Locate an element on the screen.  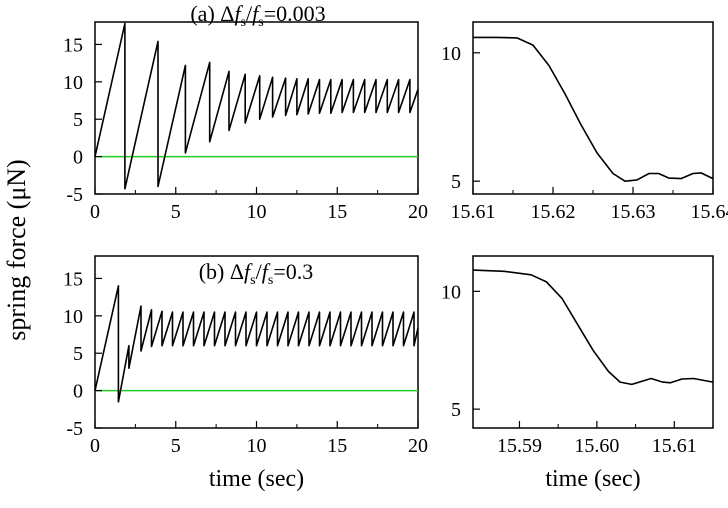
x-tick-label: 15.62 is located at coordinates (553, 212).